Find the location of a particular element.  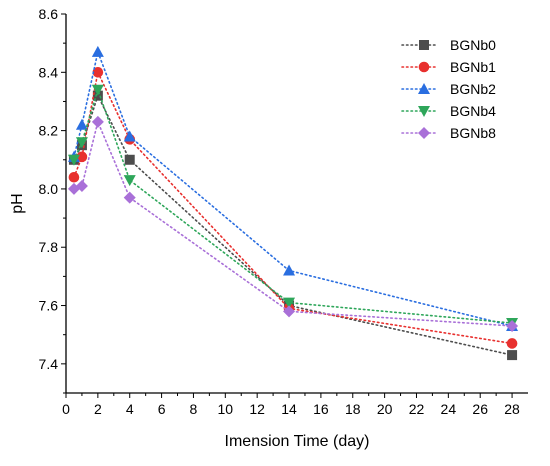

y-tick-label: 8.0 is located at coordinates (49, 189).